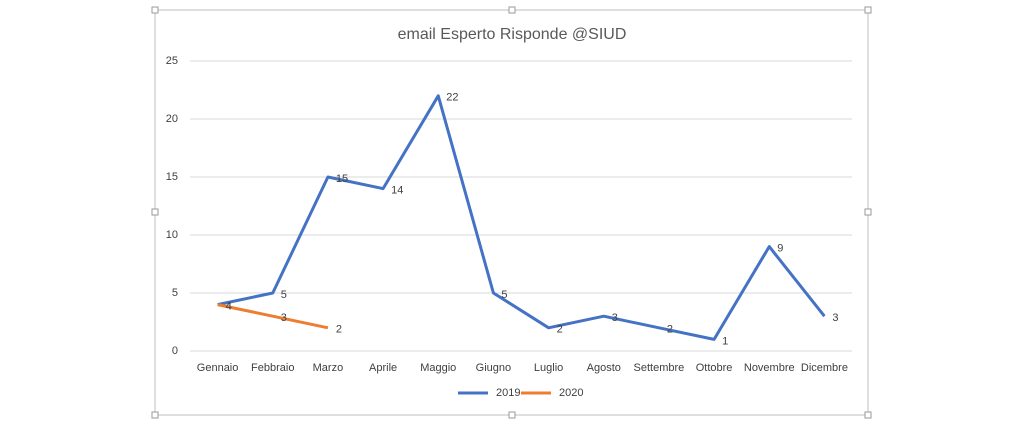 This screenshot has width=1024, height=427. I want to click on x-tick-label: Febbraio, so click(272, 368).